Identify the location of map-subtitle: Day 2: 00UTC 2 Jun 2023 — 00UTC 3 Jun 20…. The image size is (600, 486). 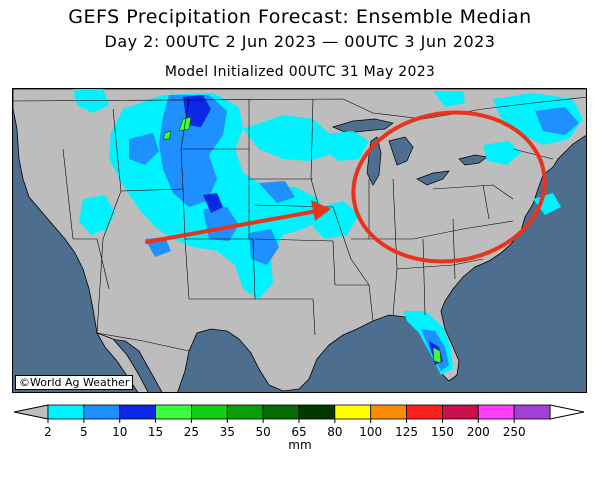
(300, 41).